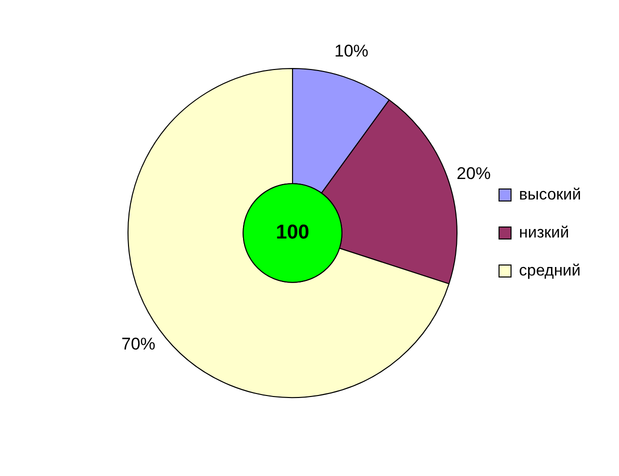 The image size is (619, 476). What do you see at coordinates (351, 51) in the screenshot?
I see `data-label: 10%` at bounding box center [351, 51].